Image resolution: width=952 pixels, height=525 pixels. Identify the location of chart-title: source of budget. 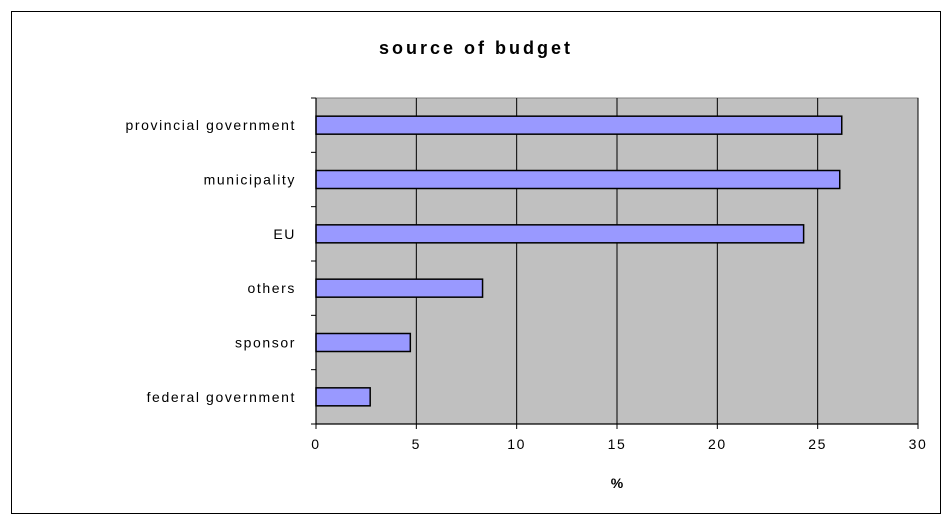
(475, 48).